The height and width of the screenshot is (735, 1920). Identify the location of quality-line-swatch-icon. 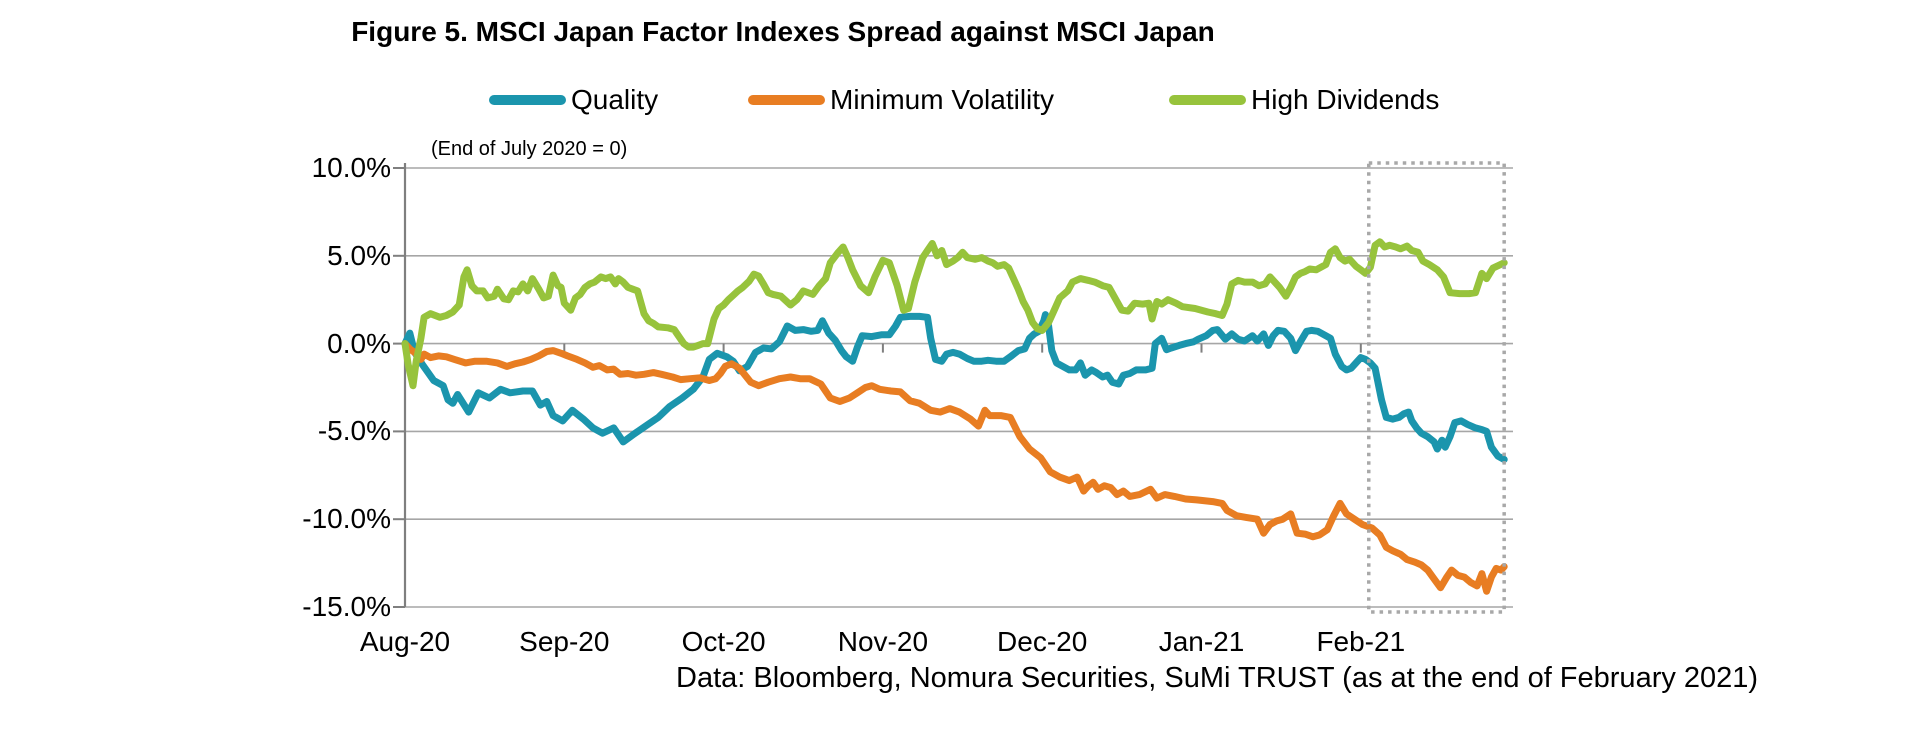
(527, 100).